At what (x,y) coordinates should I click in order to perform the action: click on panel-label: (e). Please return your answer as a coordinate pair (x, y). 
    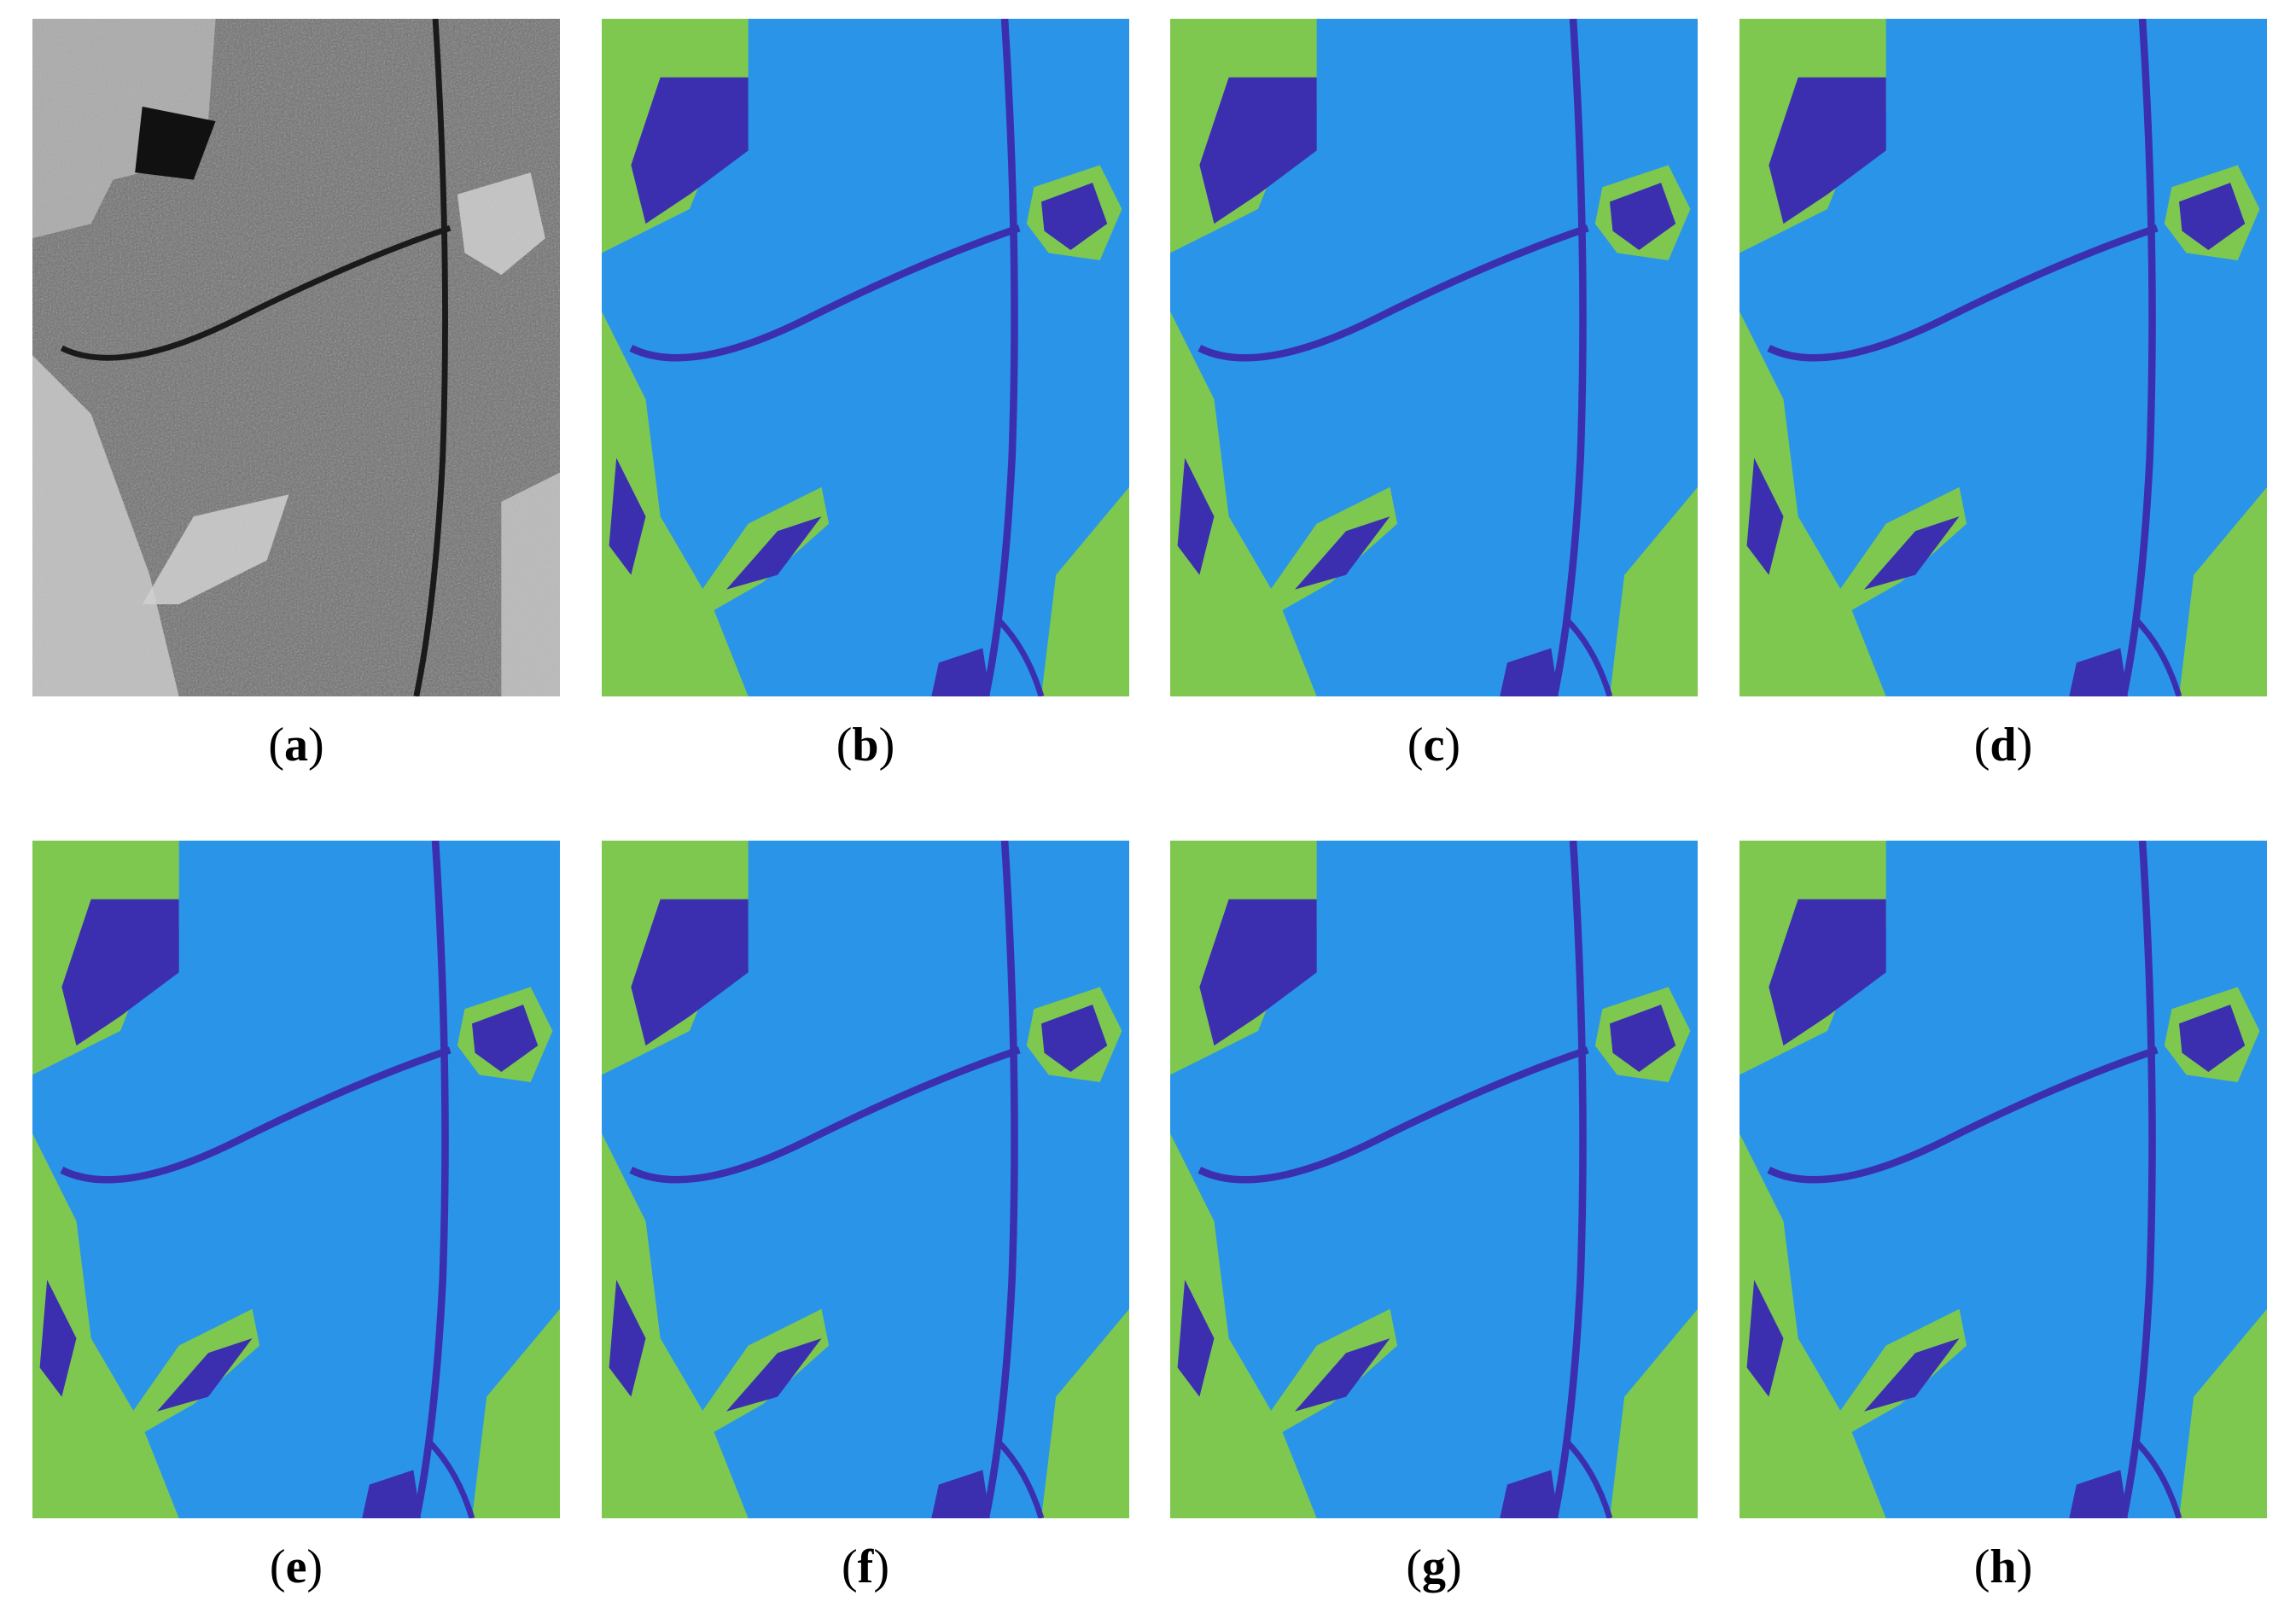
    Looking at the image, I should click on (297, 1566).